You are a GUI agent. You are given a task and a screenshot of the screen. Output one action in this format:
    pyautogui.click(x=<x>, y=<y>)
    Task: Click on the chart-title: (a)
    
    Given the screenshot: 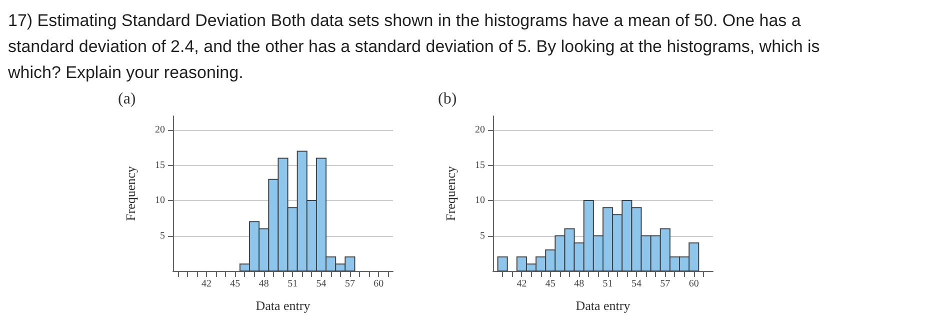 What is the action you would take?
    pyautogui.click(x=127, y=99)
    